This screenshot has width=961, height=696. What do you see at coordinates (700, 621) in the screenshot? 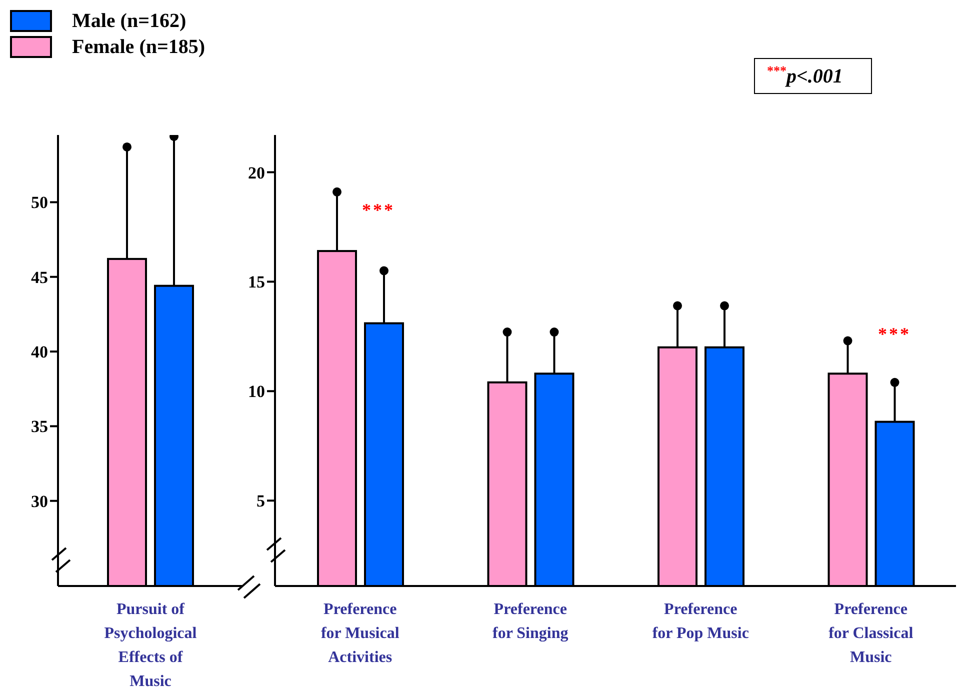
I see `x-tick-label: Preference for Pop Music` at bounding box center [700, 621].